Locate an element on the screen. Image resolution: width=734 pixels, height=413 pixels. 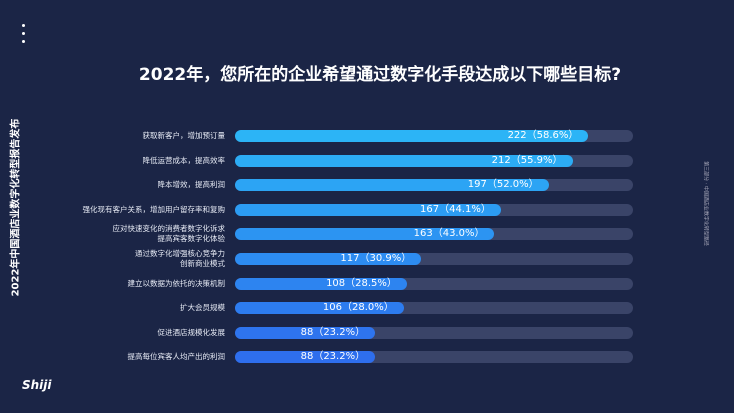
chart-title: 2022年，您所在的企业希望通过数字化手段达成以下哪些目标? is located at coordinates (380, 75).